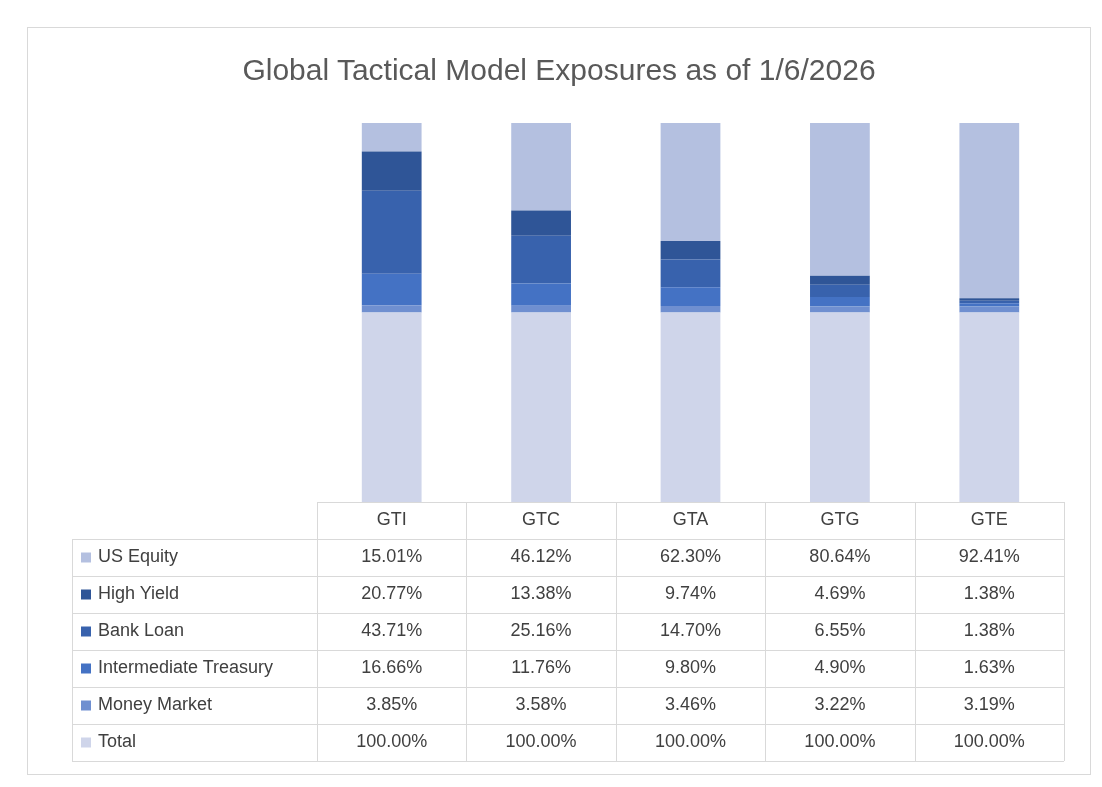 The image size is (1102, 787). What do you see at coordinates (392, 667) in the screenshot?
I see `data-label: 16.66%` at bounding box center [392, 667].